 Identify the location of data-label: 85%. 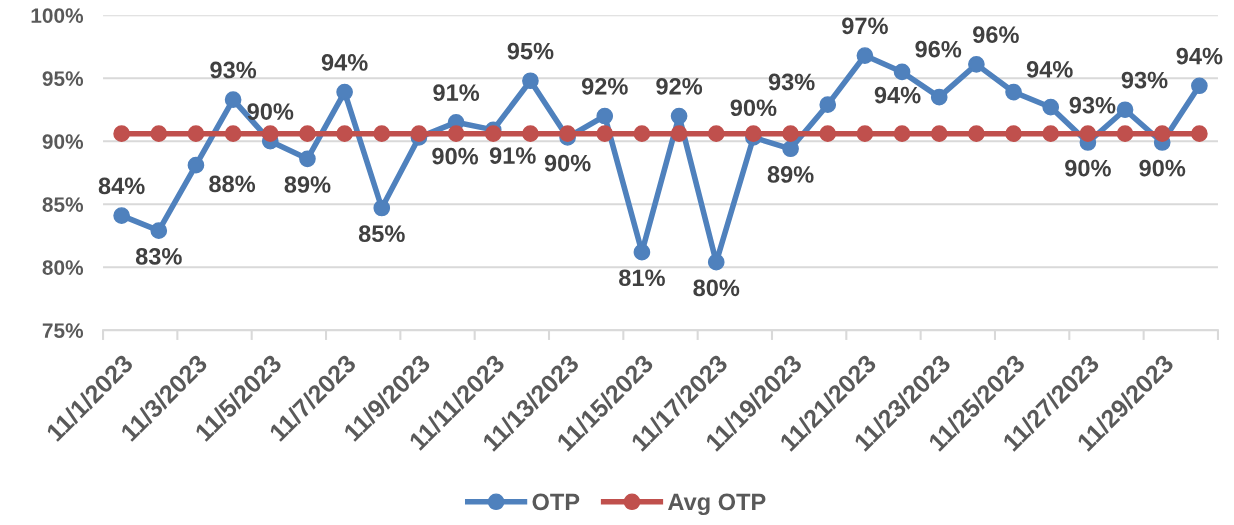
(381, 234).